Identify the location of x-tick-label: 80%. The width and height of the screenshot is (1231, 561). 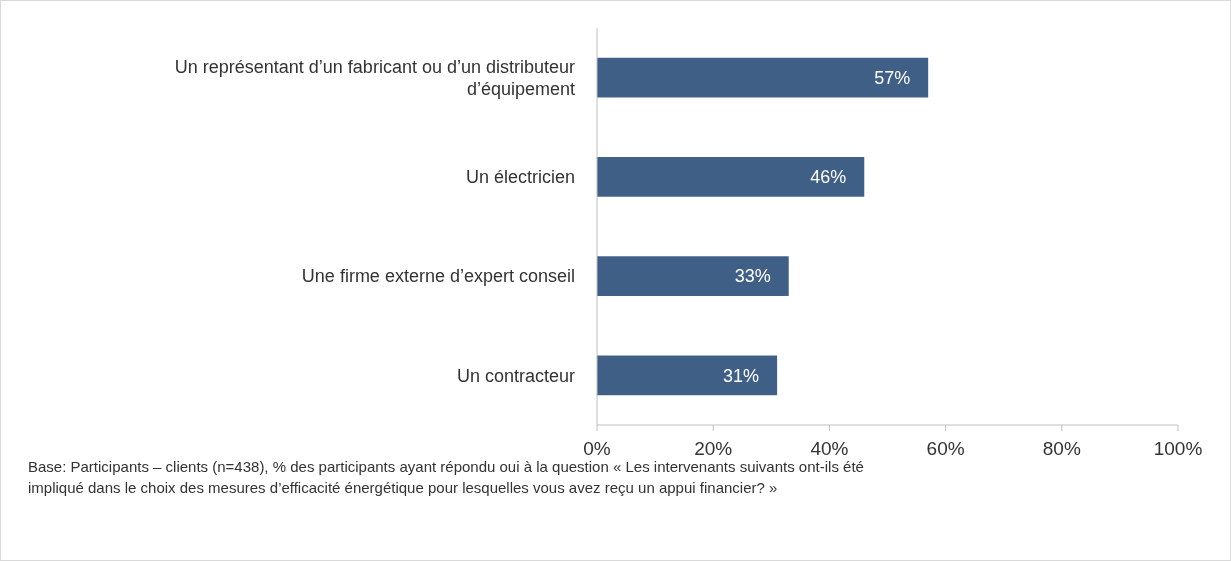
(1061, 448).